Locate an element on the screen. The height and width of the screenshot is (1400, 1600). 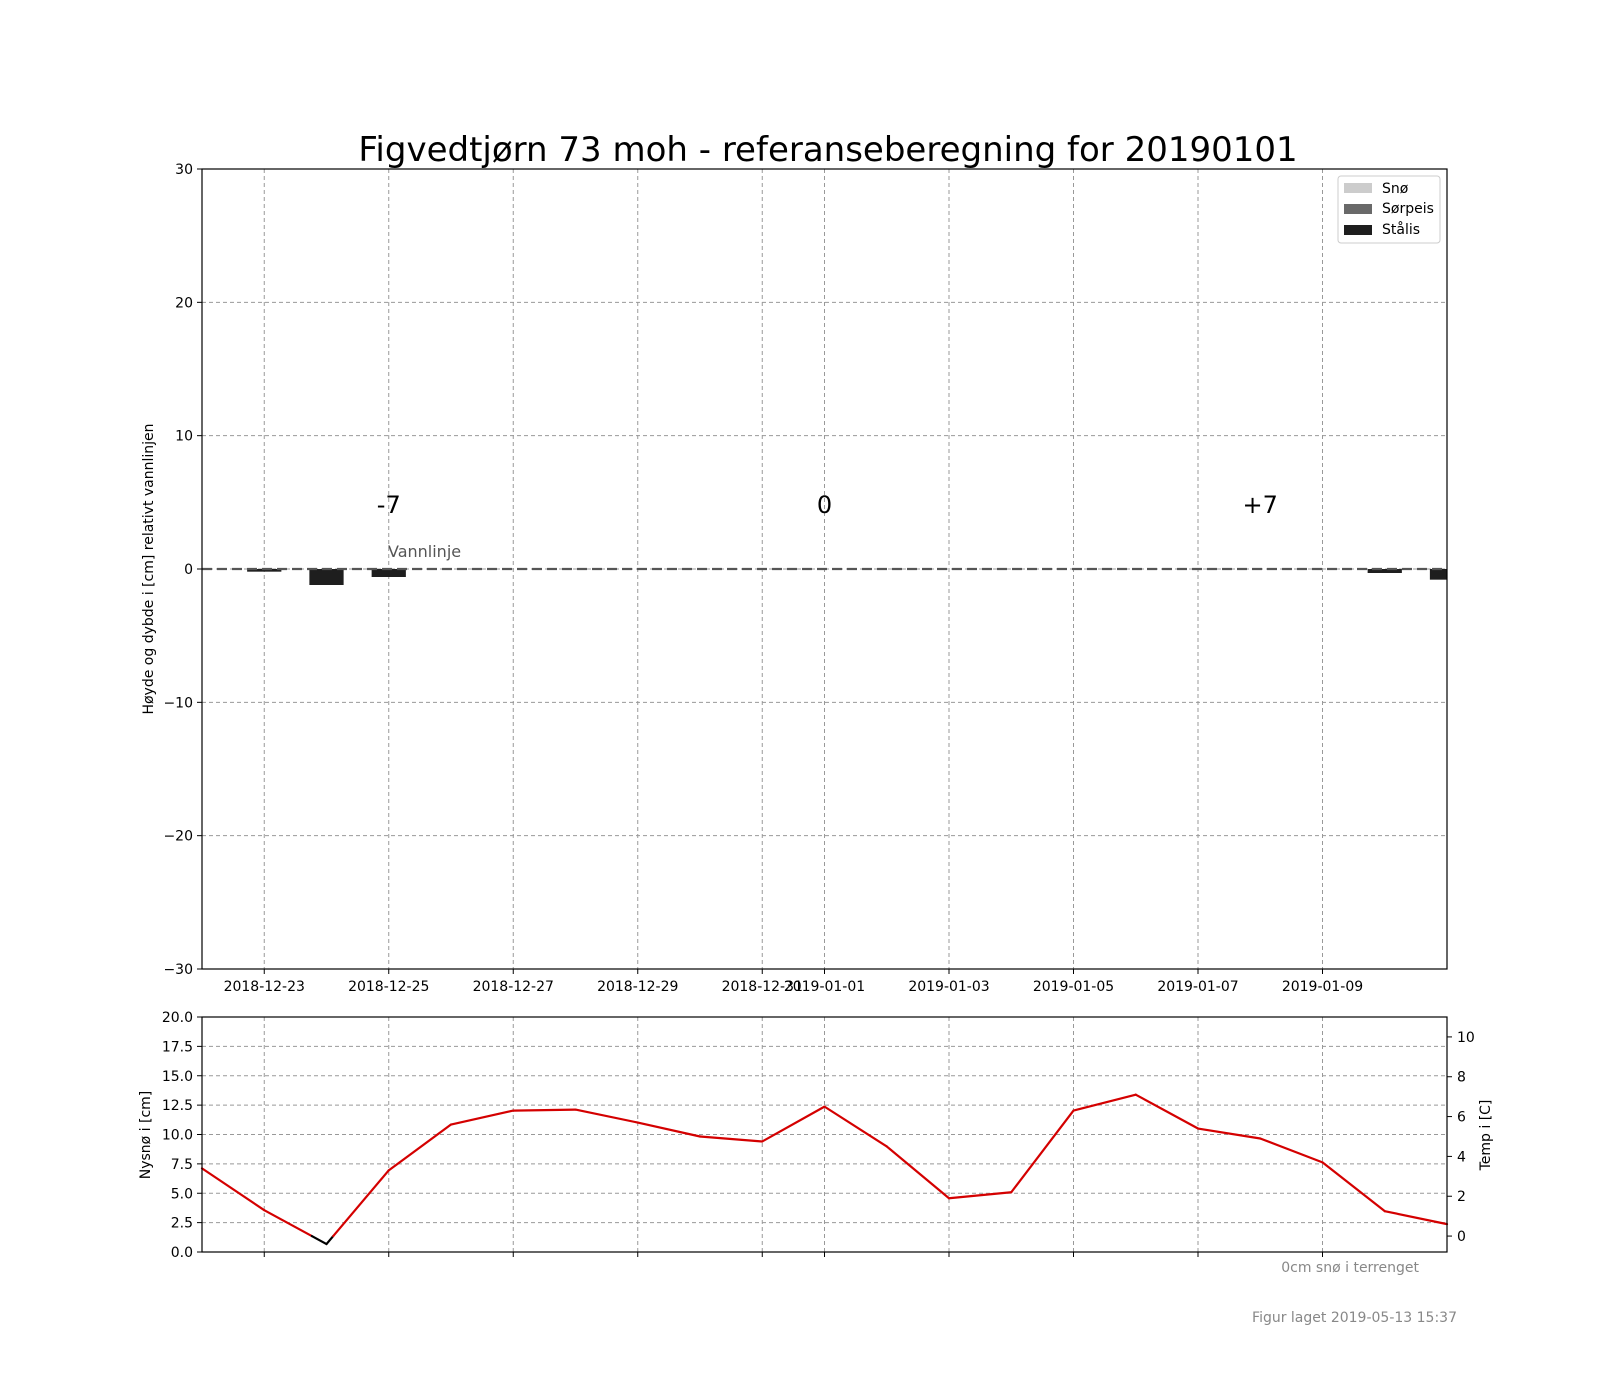
main-xtick-label: 2018-12-27 is located at coordinates (513, 987).